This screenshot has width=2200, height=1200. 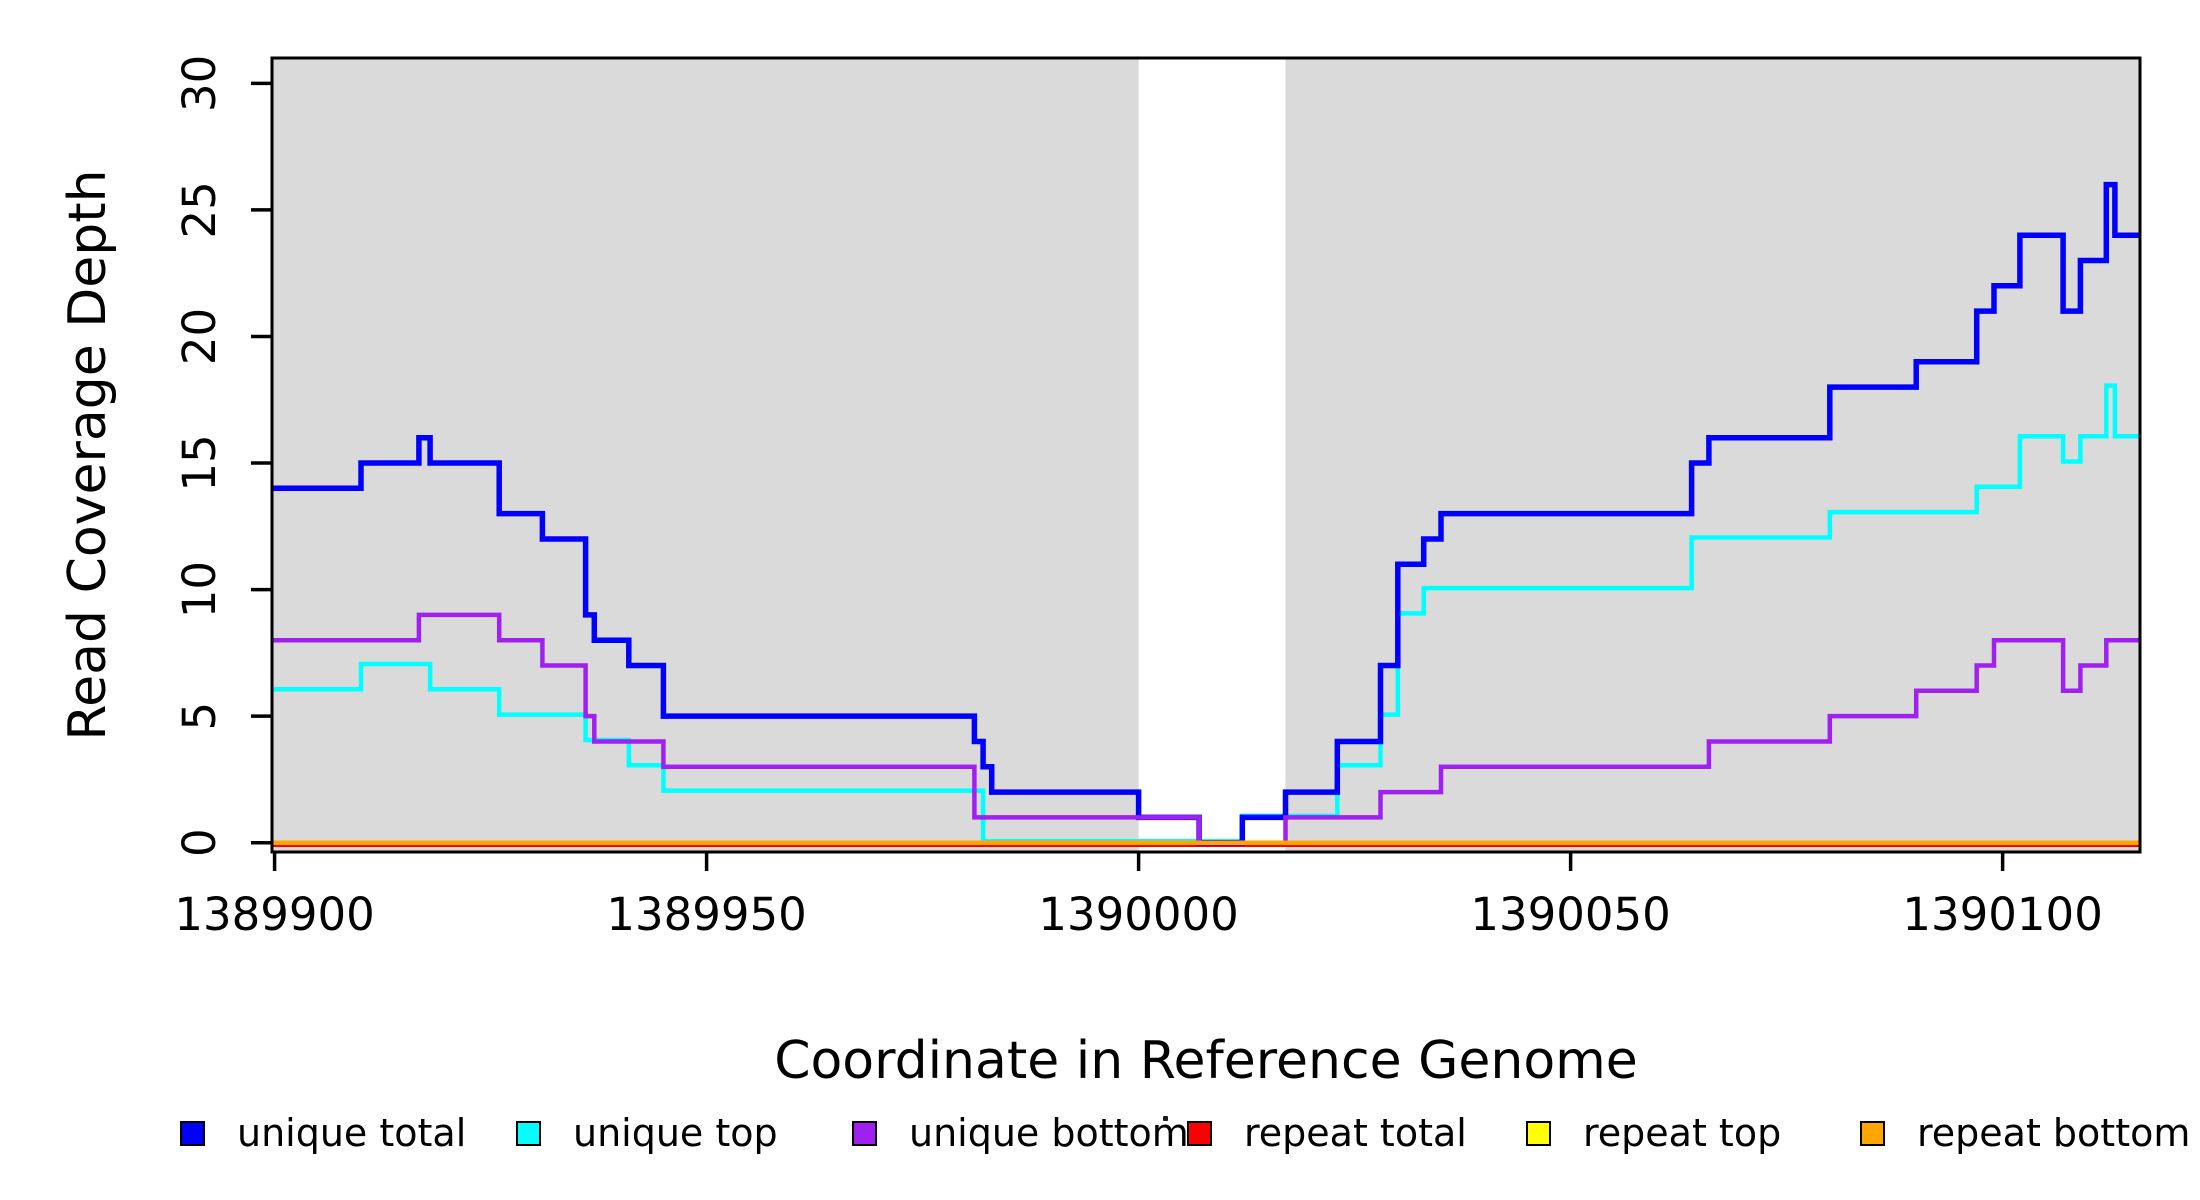 I want to click on y-tick-label: 10, so click(x=199, y=589).